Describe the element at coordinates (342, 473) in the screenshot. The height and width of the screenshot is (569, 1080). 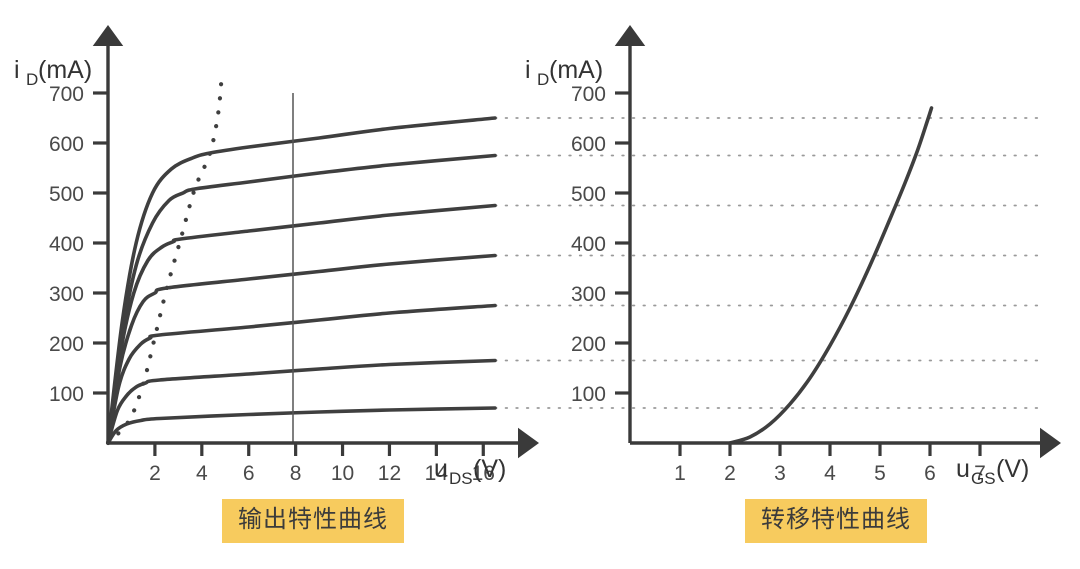
I see `x-tick-label-left: 10` at that location.